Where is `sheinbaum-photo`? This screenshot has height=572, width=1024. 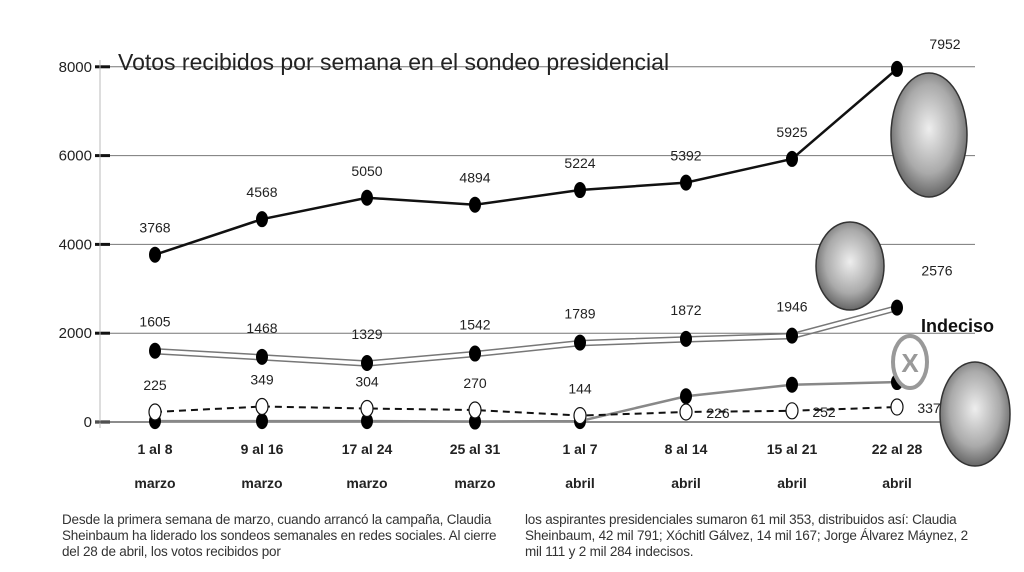 sheinbaum-photo is located at coordinates (929, 135).